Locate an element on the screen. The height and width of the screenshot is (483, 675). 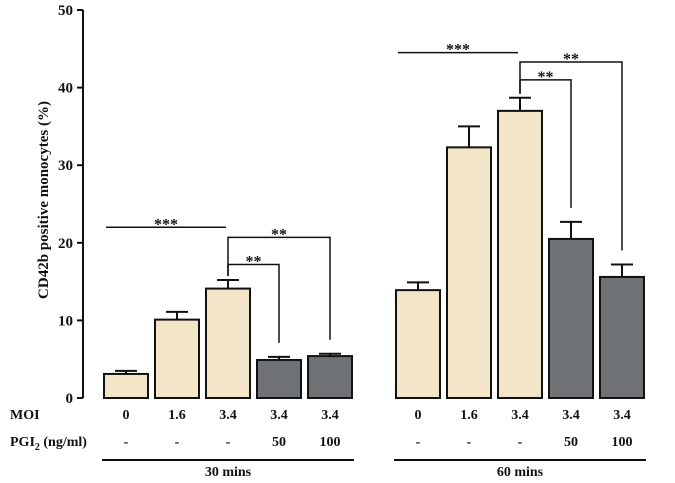
y-axis: 0 10 20 30 40 50 is located at coordinates (71, 205).